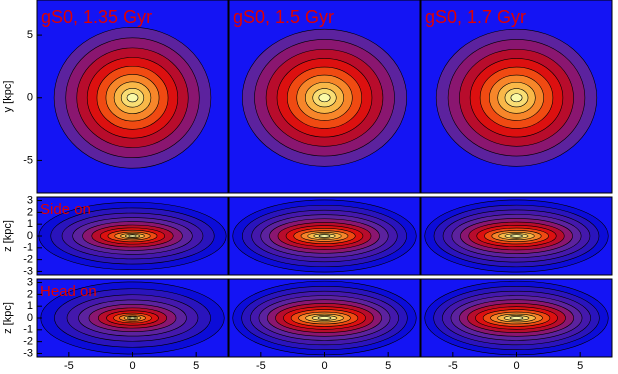  What do you see at coordinates (96, 17) in the screenshot?
I see `panel-title: gS0, 1.35 Gyr` at bounding box center [96, 17].